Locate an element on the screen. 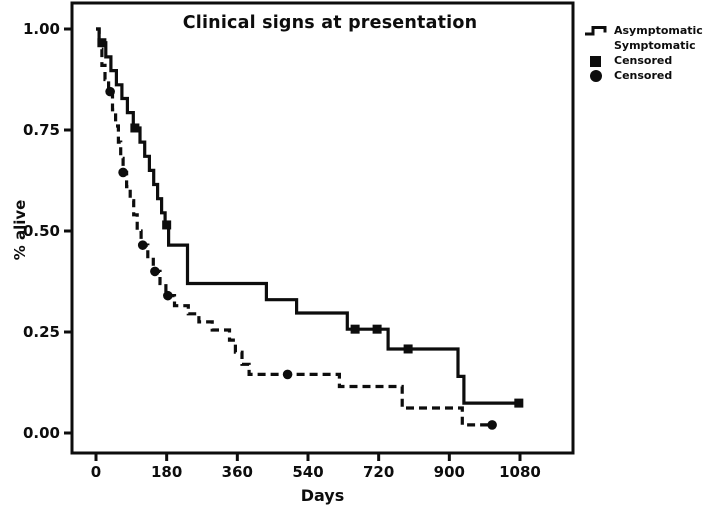 The width and height of the screenshot is (709, 511). y-axis-label: % alive is located at coordinates (20, 230).